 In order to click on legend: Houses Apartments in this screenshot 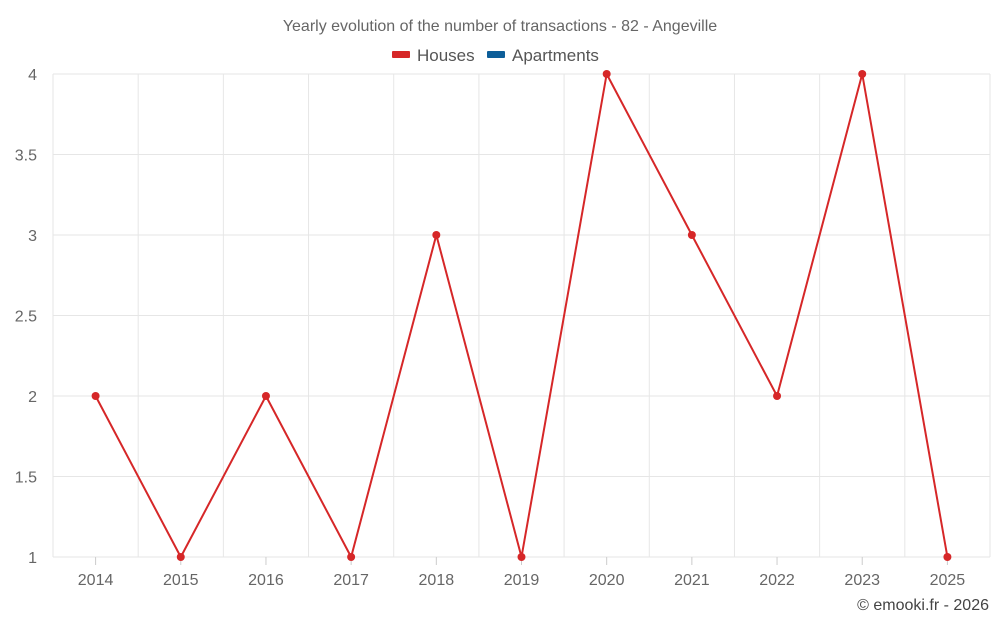, I will do `click(495, 55)`.